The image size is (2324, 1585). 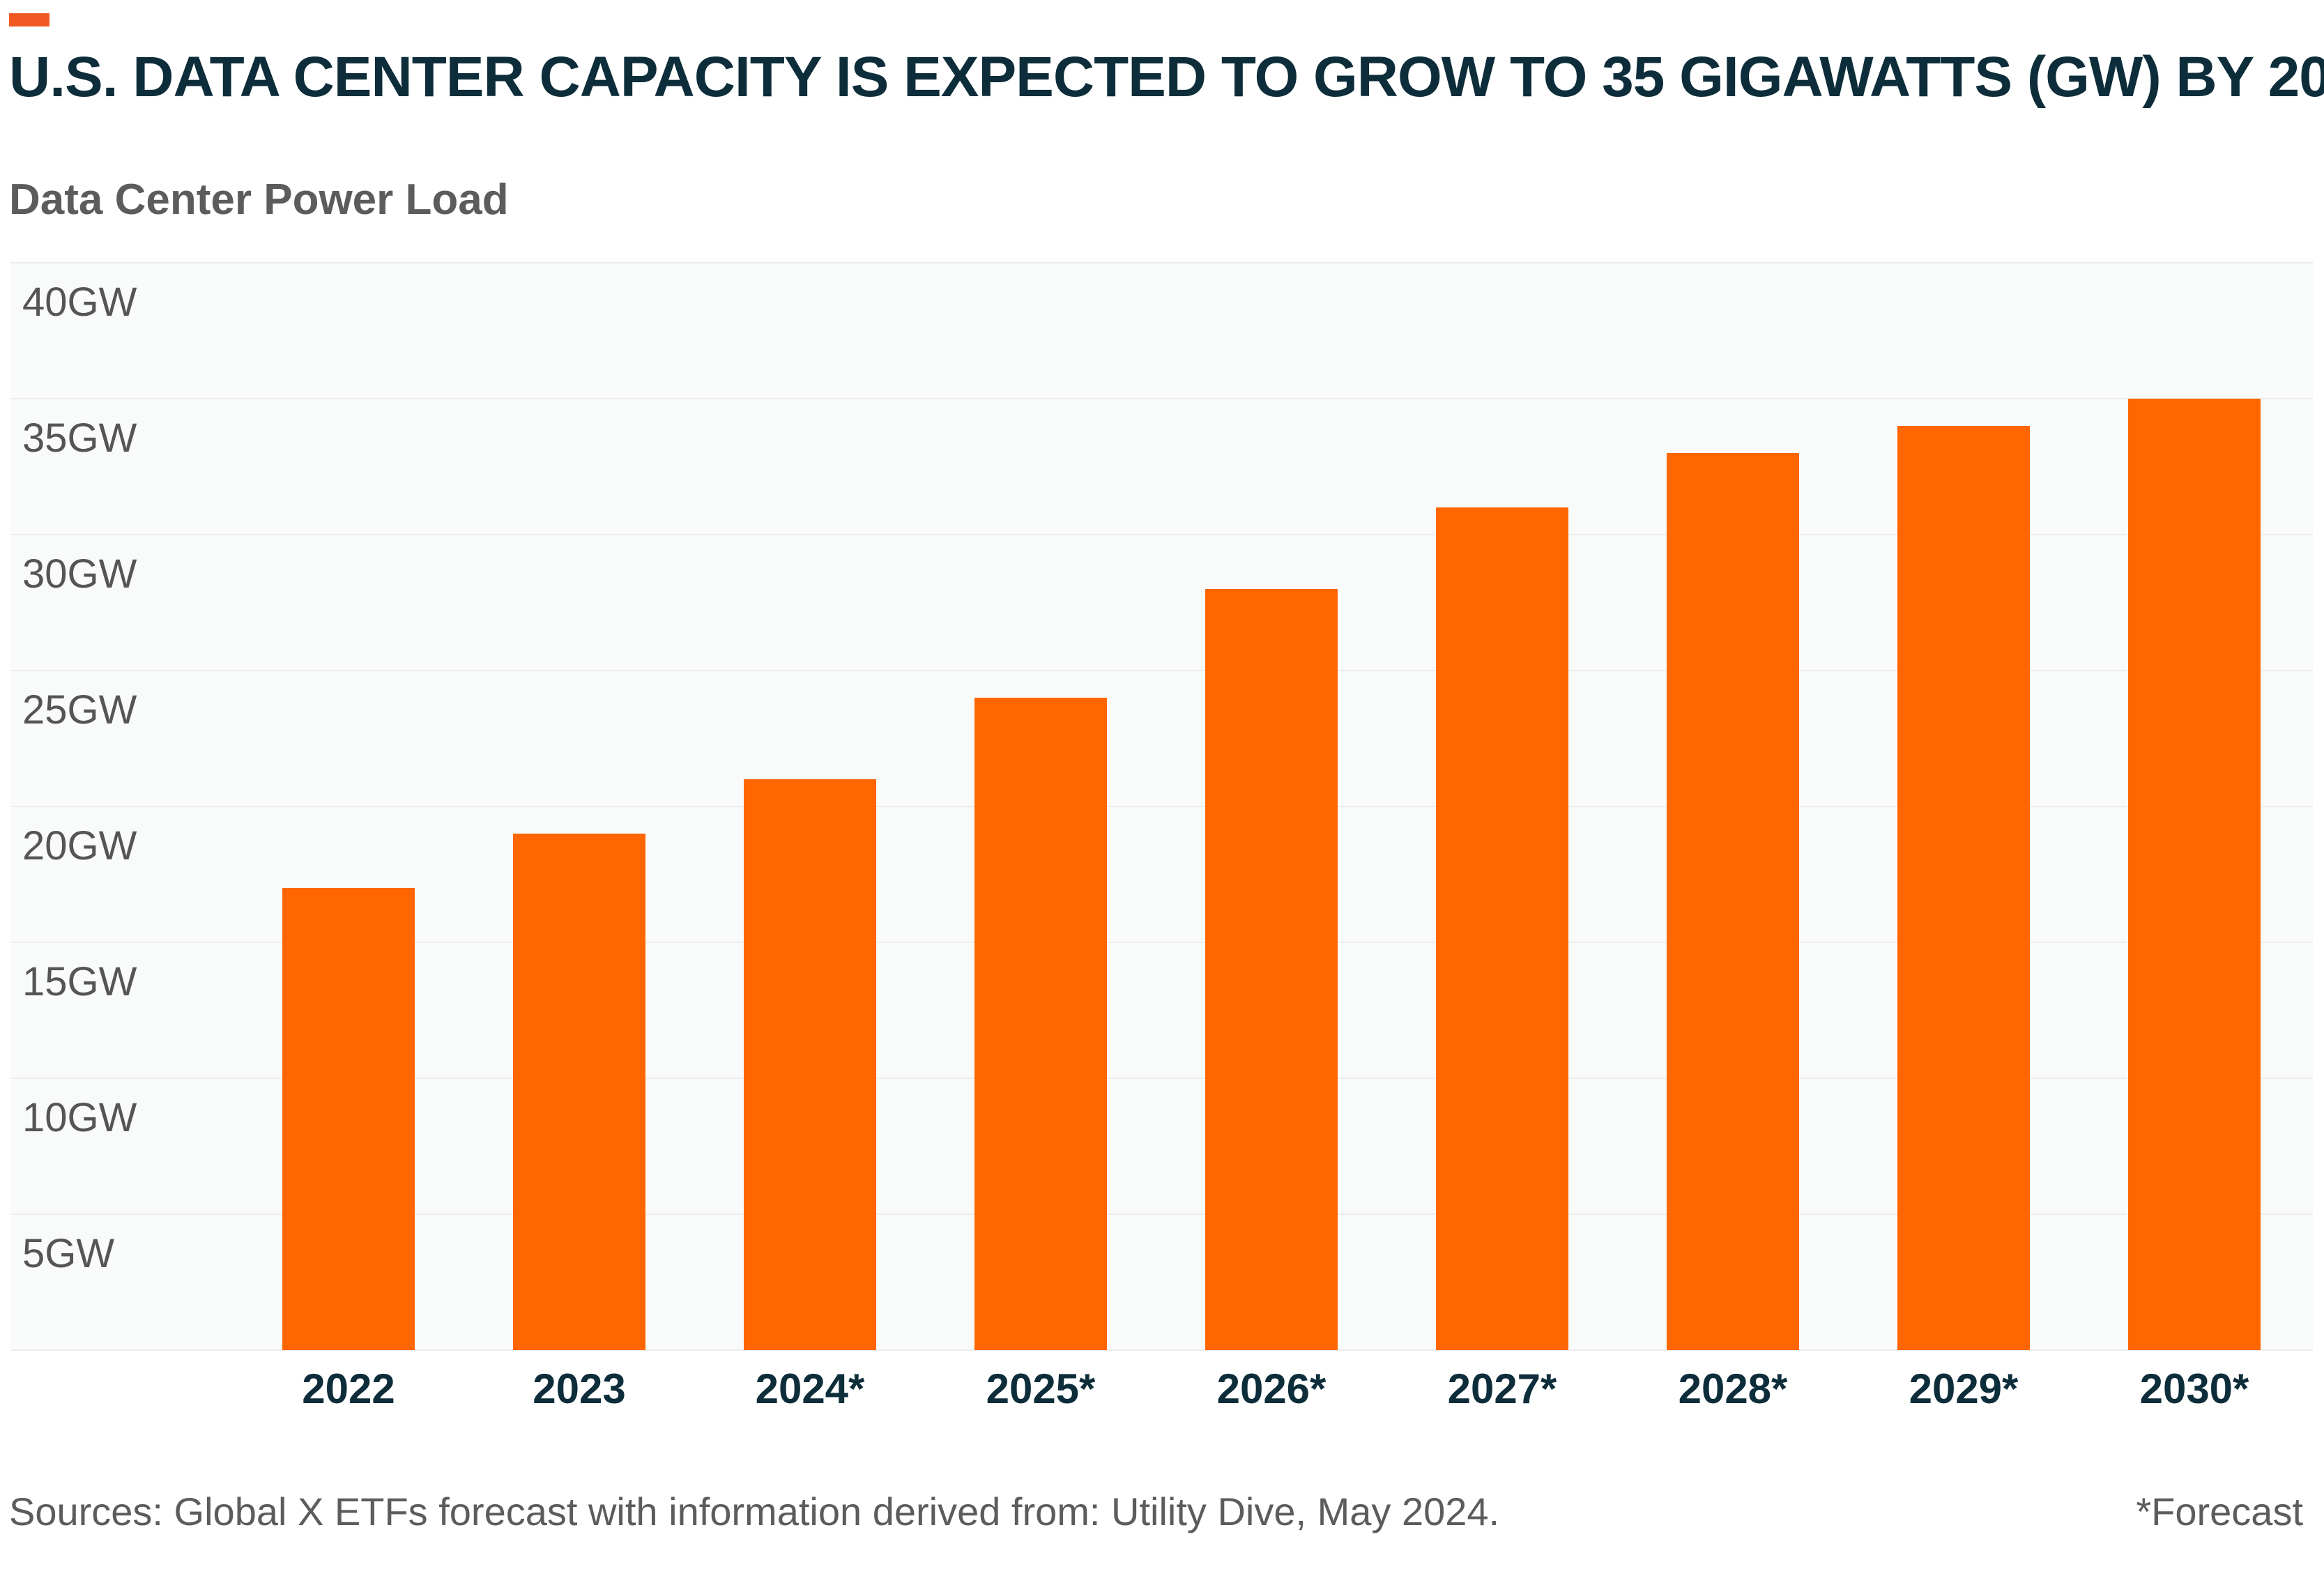 What do you see at coordinates (1964, 1388) in the screenshot?
I see `x-tick-label: 2029*` at bounding box center [1964, 1388].